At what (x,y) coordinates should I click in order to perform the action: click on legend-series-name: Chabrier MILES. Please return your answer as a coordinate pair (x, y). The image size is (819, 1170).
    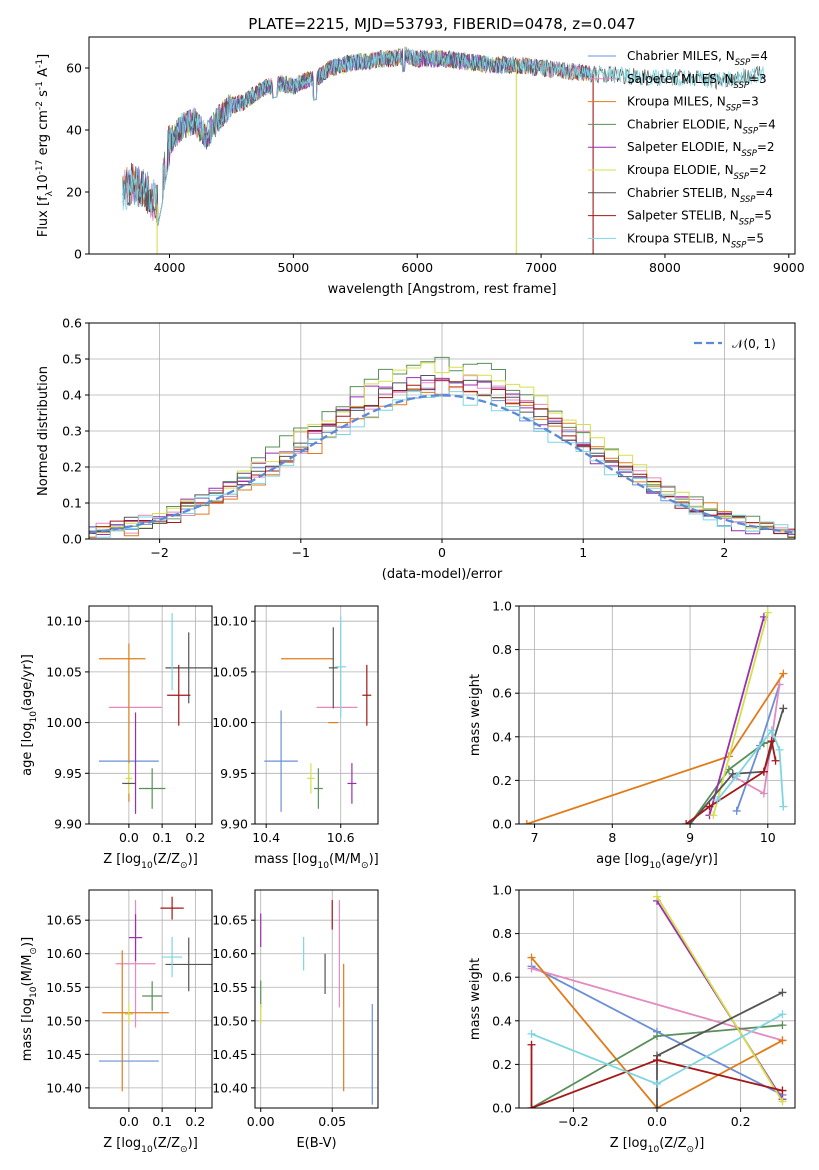
    Looking at the image, I should click on (672, 56).